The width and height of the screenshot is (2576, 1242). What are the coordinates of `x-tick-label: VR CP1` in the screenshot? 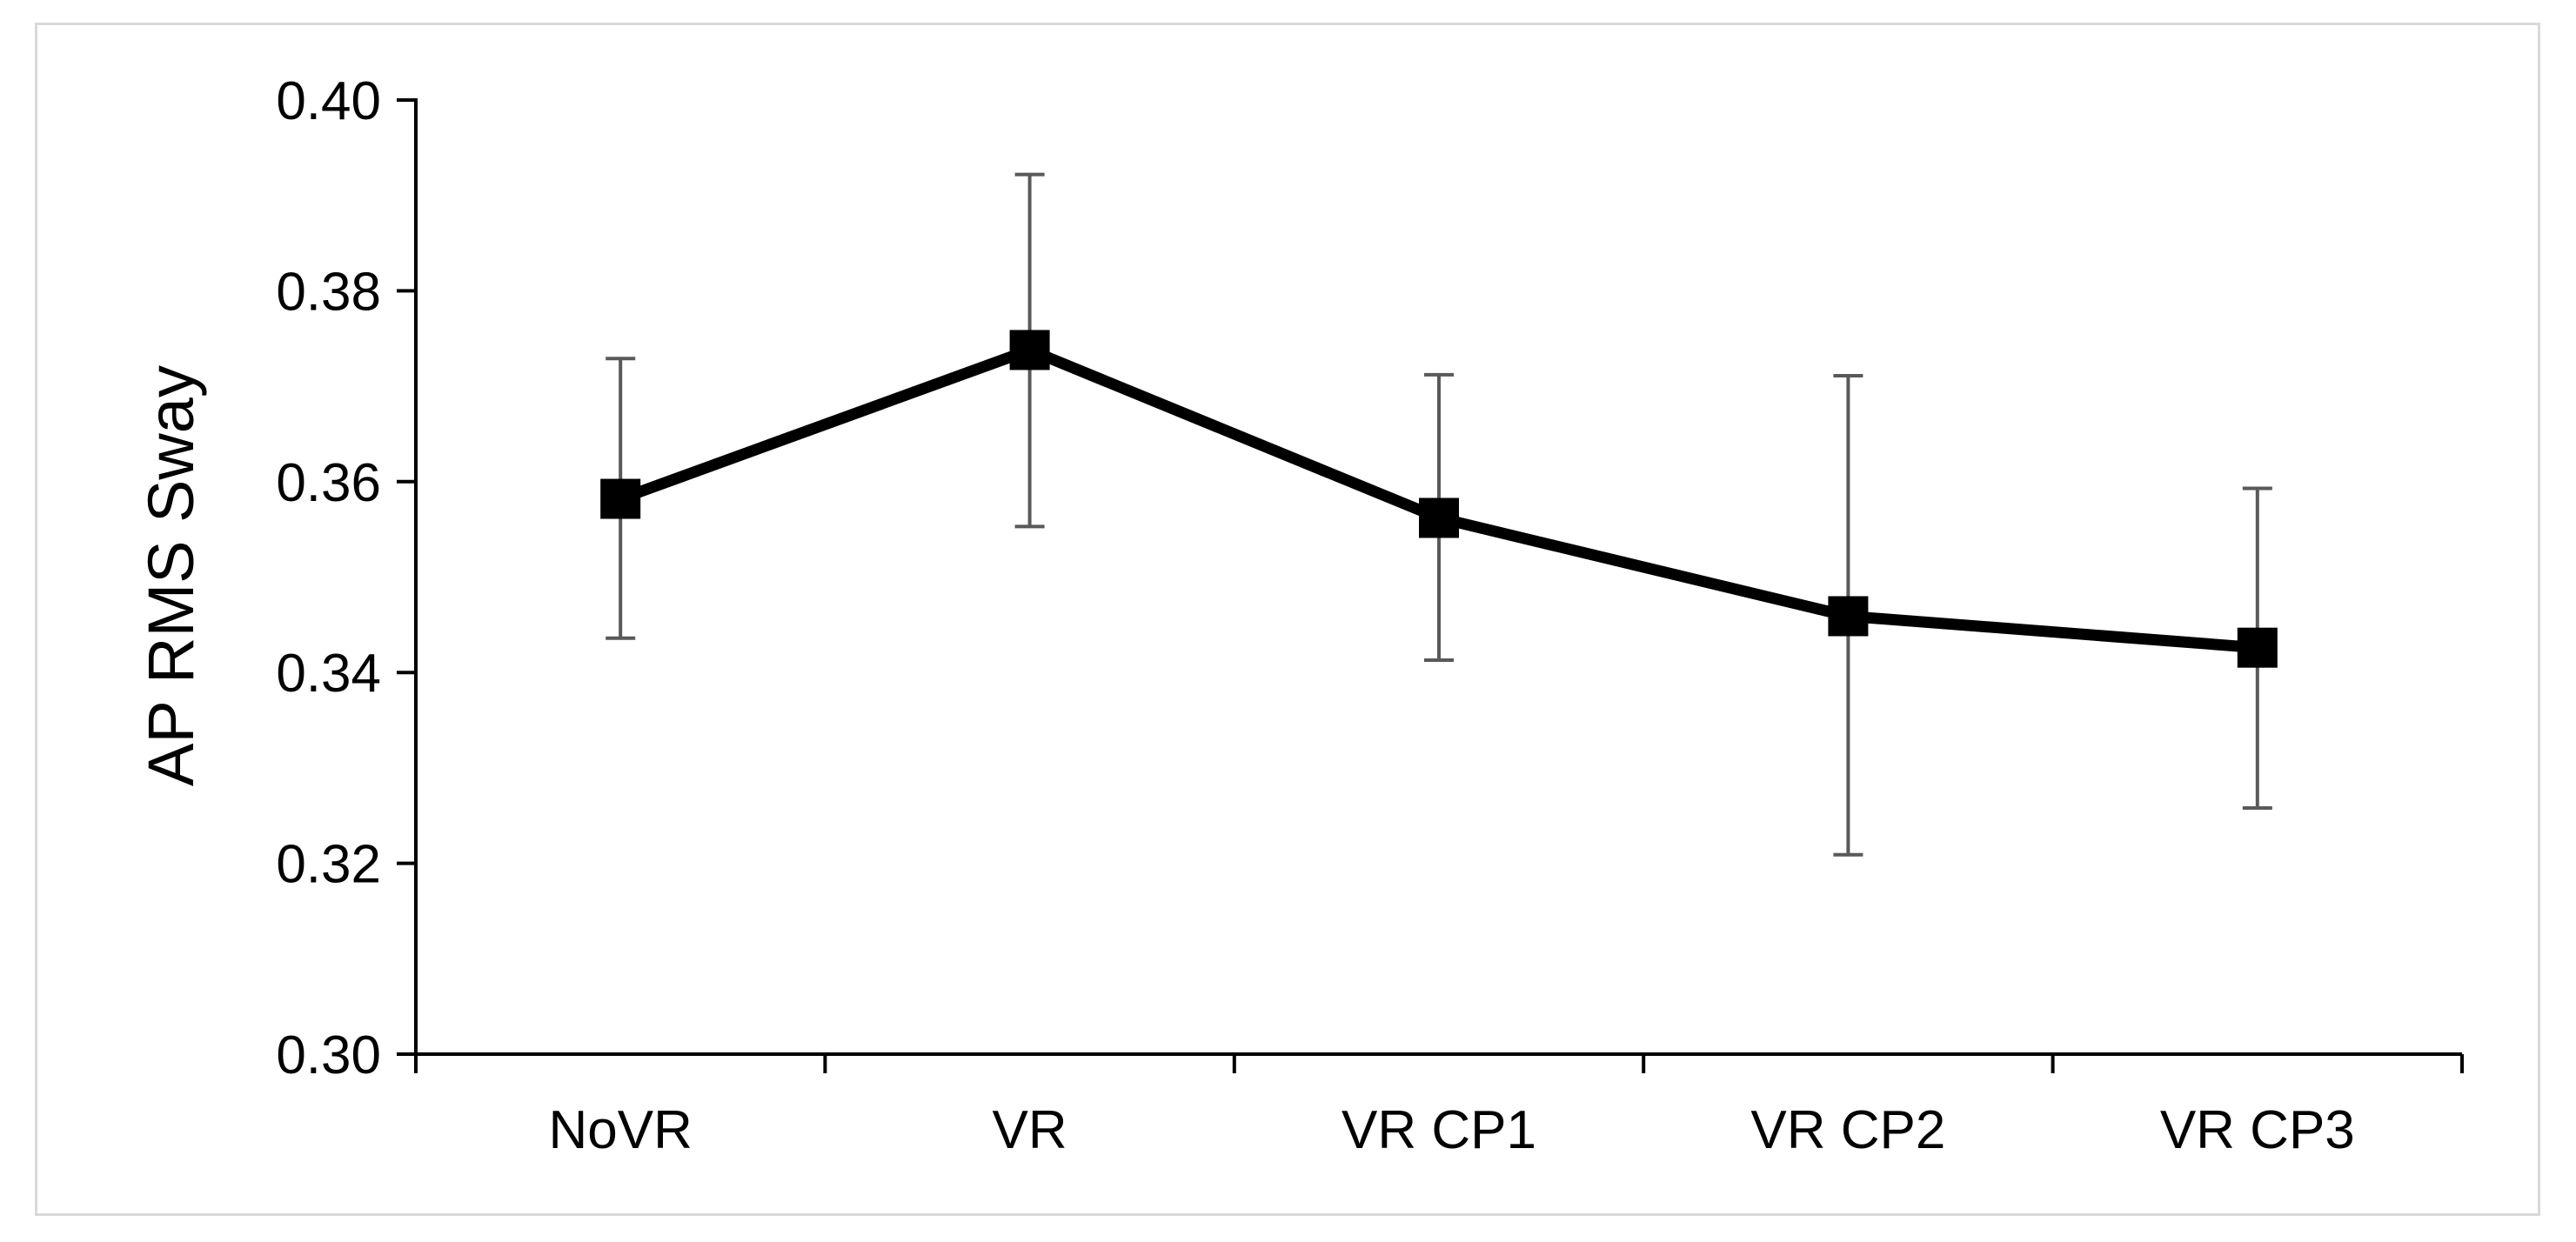 It's located at (1439, 1130).